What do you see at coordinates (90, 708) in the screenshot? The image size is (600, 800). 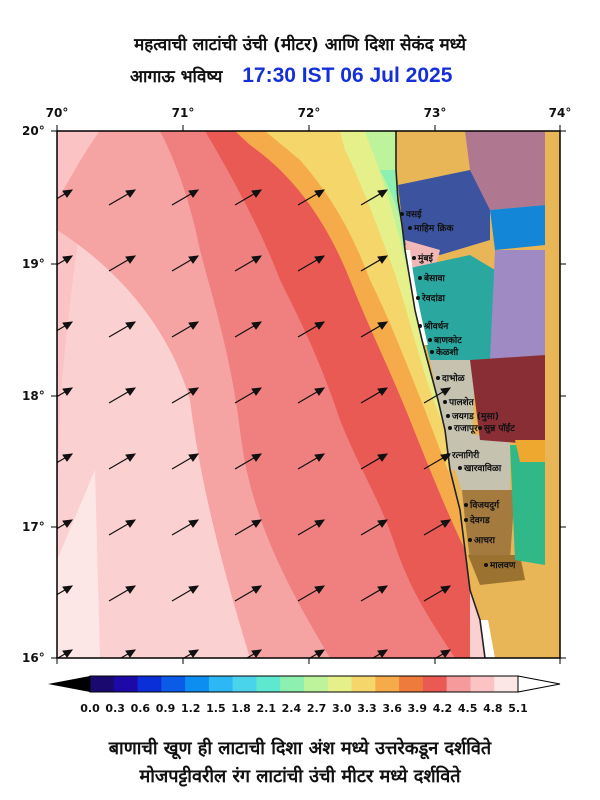 I see `colorbar-tick-label: 0.0` at bounding box center [90, 708].